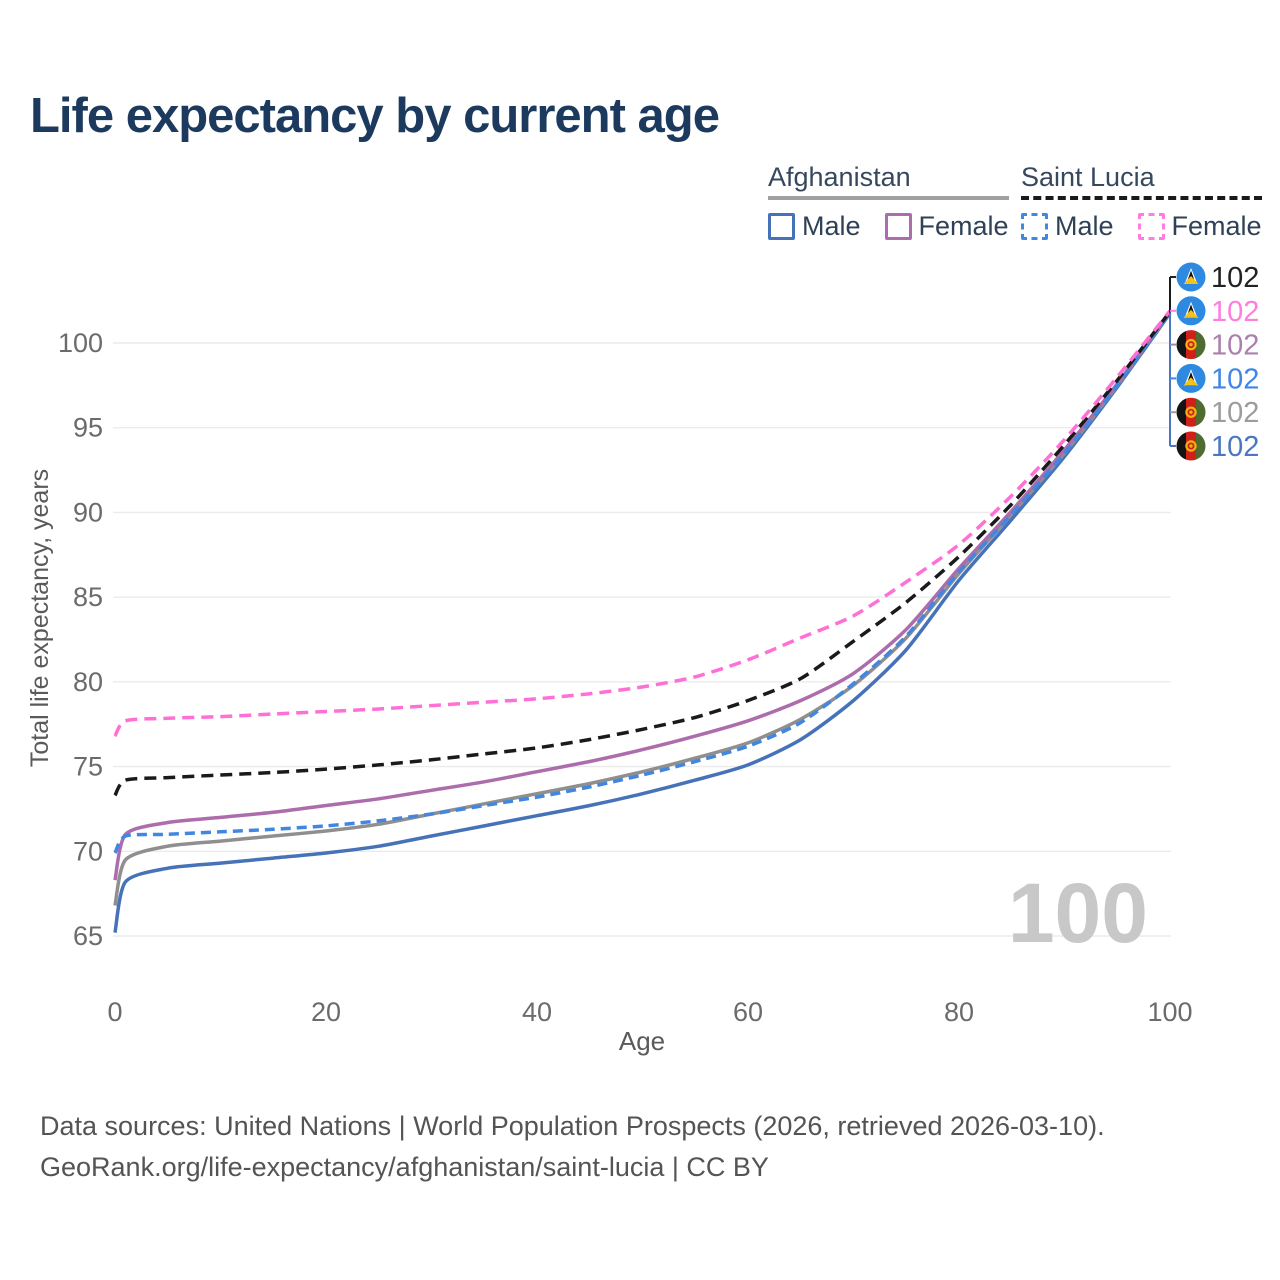  What do you see at coordinates (649, 1012) in the screenshot?
I see `x-axis-tick-labels: 0 20 40 60 80 100` at bounding box center [649, 1012].